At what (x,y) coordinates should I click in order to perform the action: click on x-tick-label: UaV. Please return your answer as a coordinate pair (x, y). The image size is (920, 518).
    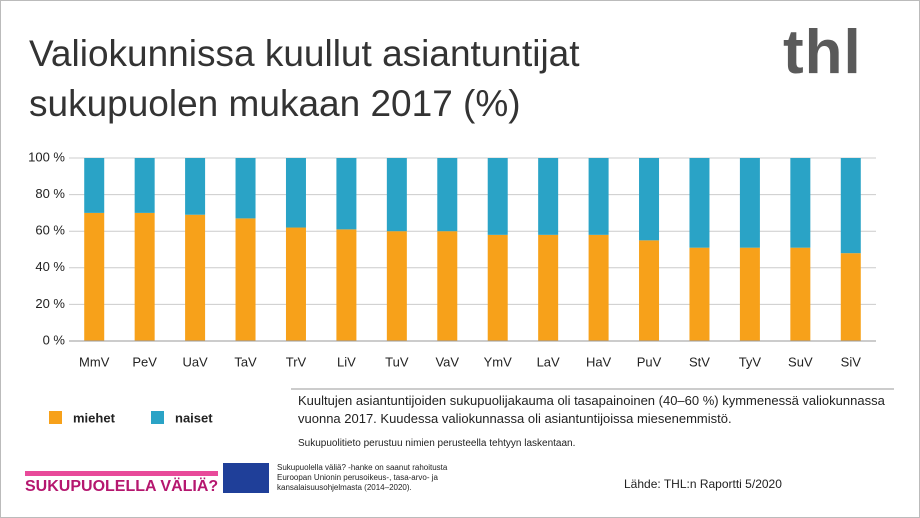
    Looking at the image, I should click on (195, 361).